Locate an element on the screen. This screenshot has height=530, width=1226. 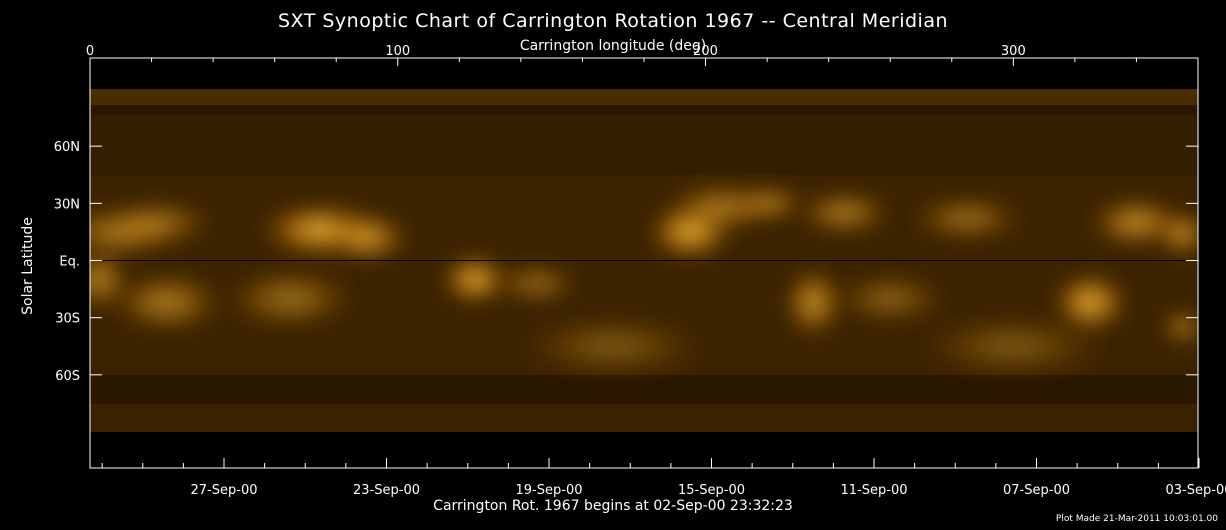
y-tick-label: 60N is located at coordinates (67, 147).